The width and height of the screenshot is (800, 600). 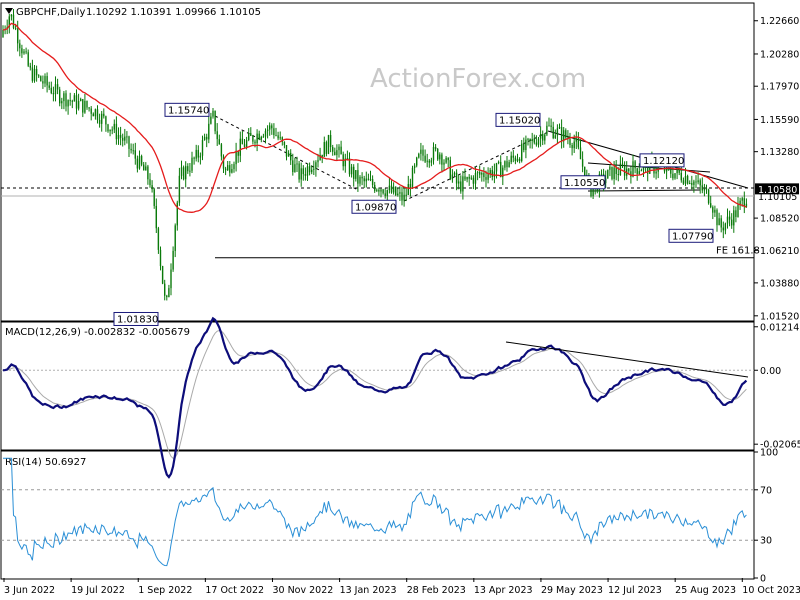 I want to click on axis-tick-label: 0, so click(x=763, y=579).